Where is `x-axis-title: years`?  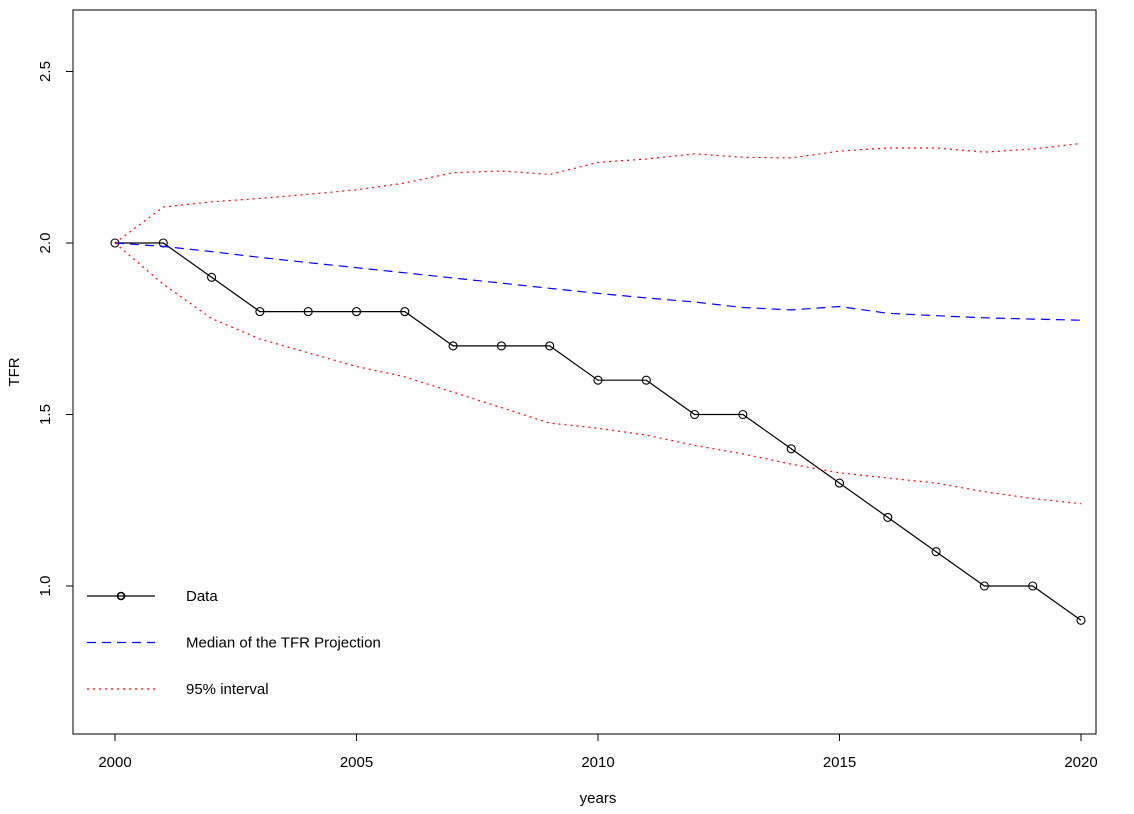
x-axis-title: years is located at coordinates (598, 798).